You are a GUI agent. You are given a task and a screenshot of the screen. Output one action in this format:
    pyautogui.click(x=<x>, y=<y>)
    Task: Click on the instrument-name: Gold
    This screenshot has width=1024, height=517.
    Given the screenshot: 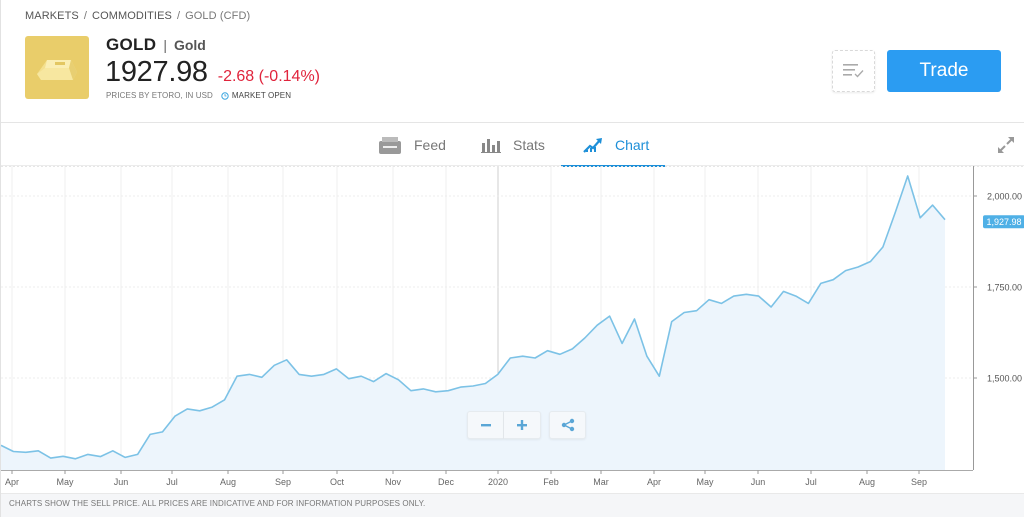 What is the action you would take?
    pyautogui.click(x=189, y=45)
    